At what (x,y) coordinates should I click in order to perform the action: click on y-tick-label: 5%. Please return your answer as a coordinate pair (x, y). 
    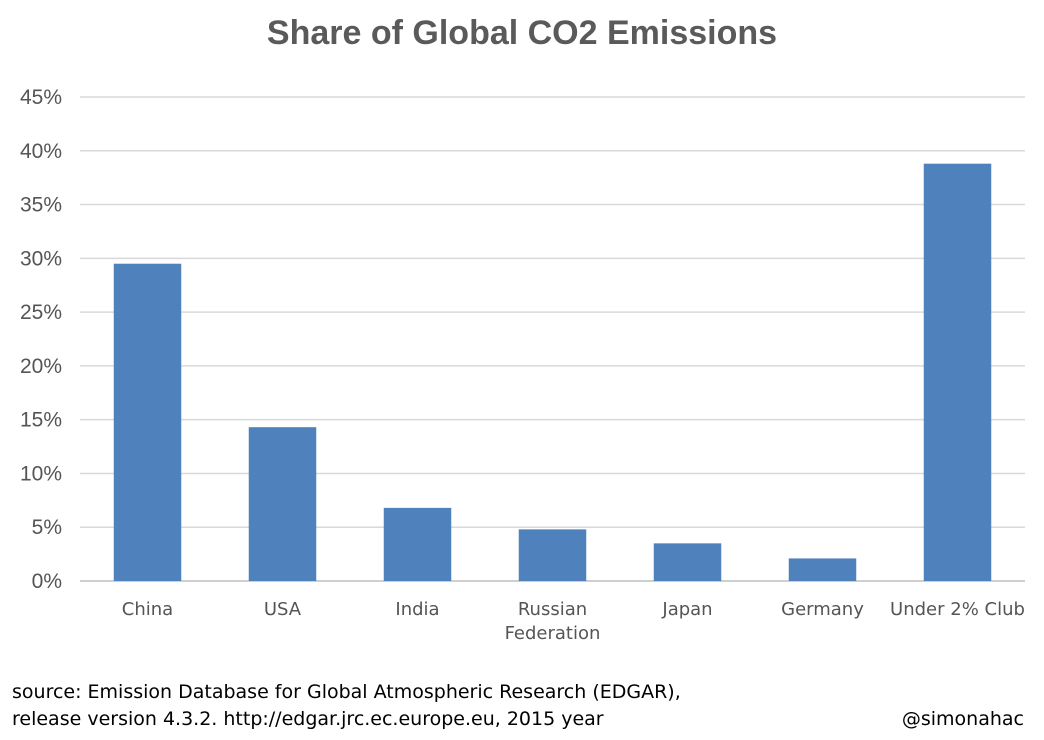
    Looking at the image, I should click on (47, 527).